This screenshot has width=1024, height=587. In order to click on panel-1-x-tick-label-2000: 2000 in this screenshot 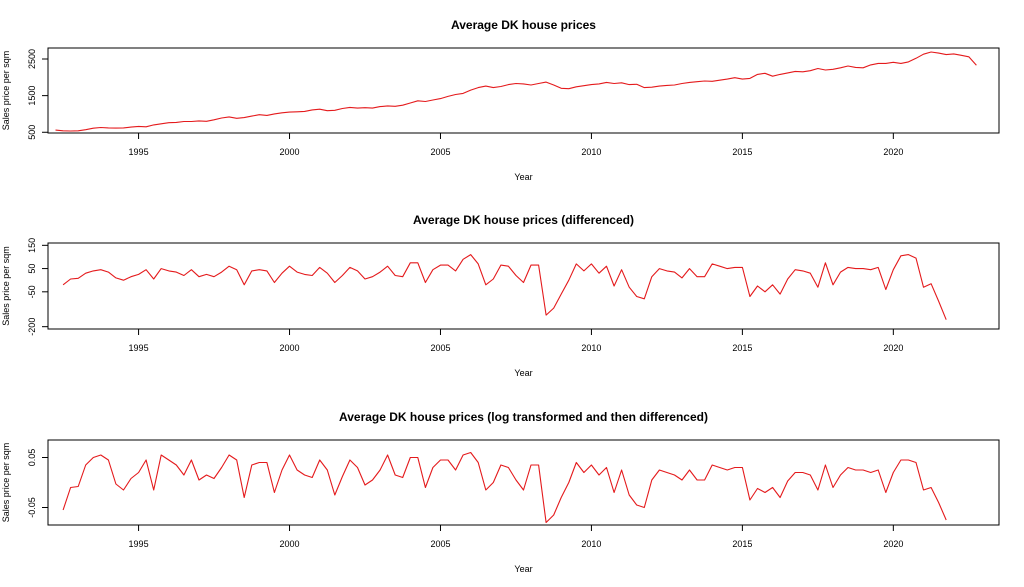, I will do `click(290, 152)`.